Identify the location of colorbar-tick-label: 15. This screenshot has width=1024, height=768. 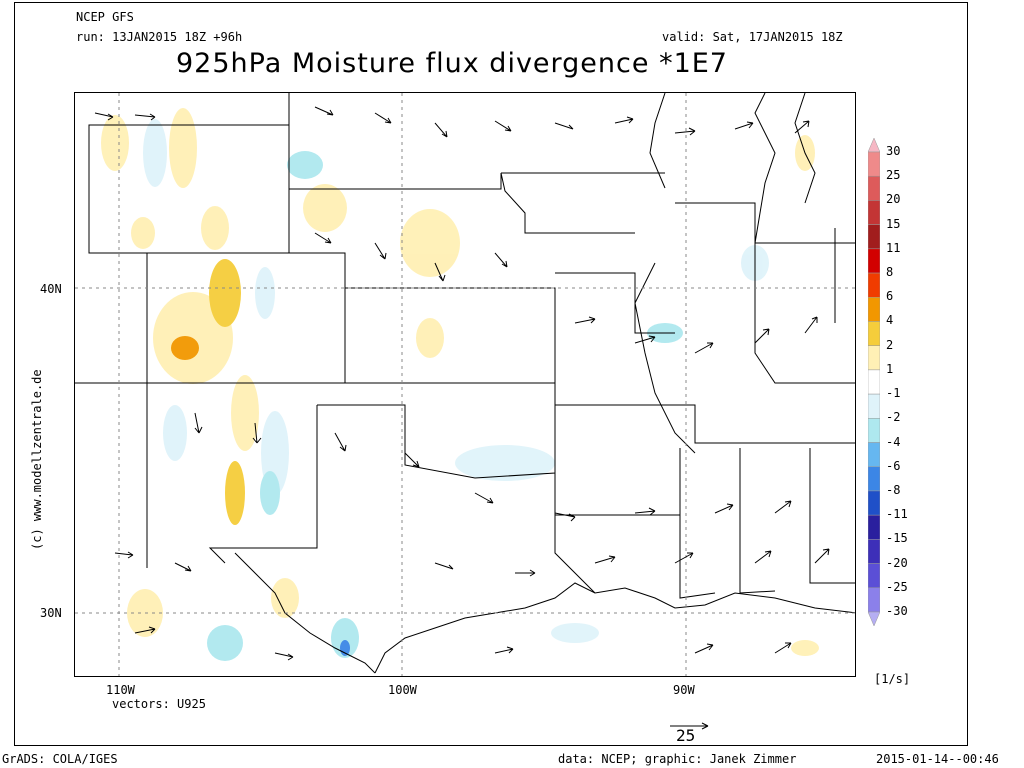
(893, 223).